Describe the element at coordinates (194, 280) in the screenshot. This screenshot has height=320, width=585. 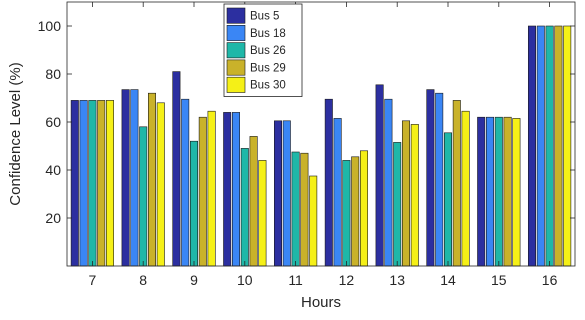
I see `x-tick-label: 9` at that location.